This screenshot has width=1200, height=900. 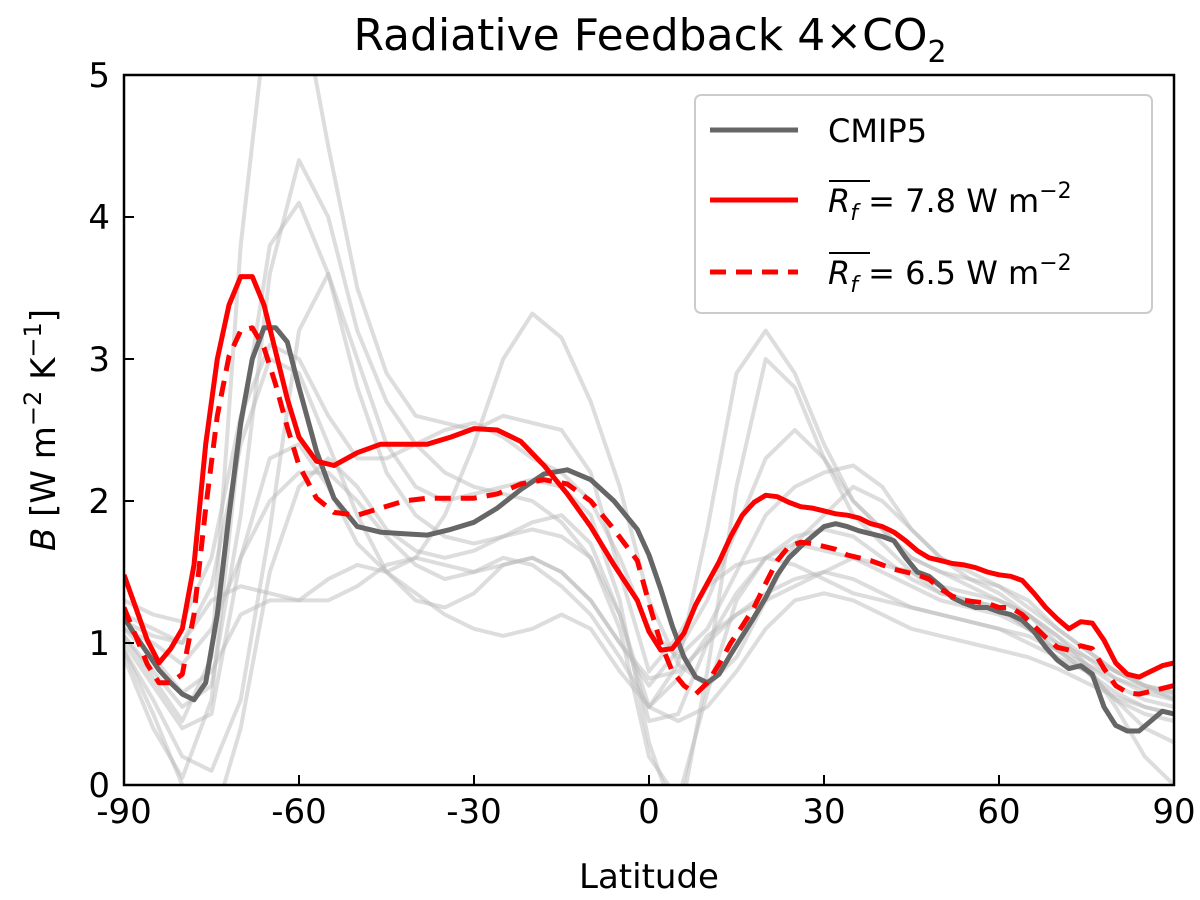 What do you see at coordinates (877, 131) in the screenshot?
I see `legend-label-cmip5: CMIP5` at bounding box center [877, 131].